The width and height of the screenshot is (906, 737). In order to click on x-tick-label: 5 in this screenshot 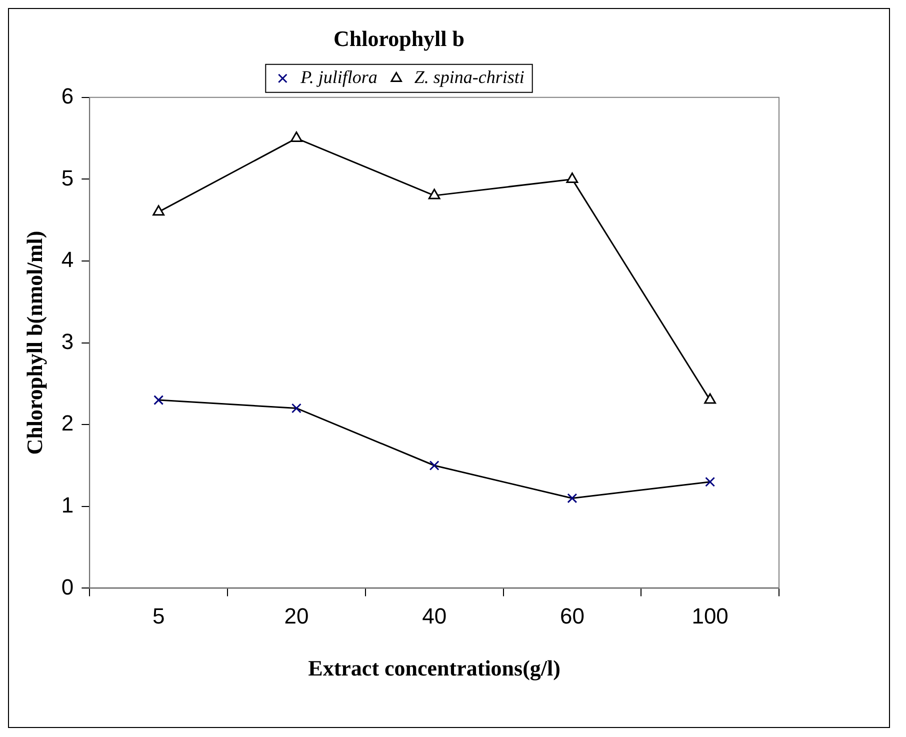, I will do `click(158, 615)`.